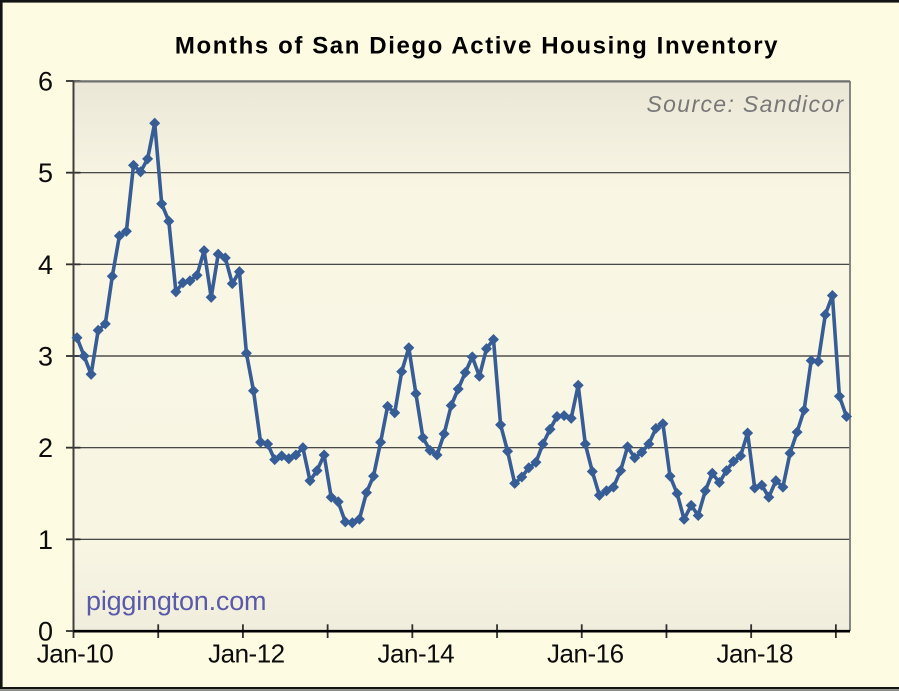 Image resolution: width=899 pixels, height=691 pixels. What do you see at coordinates (754, 654) in the screenshot?
I see `svg-text: Jan-18` at bounding box center [754, 654].